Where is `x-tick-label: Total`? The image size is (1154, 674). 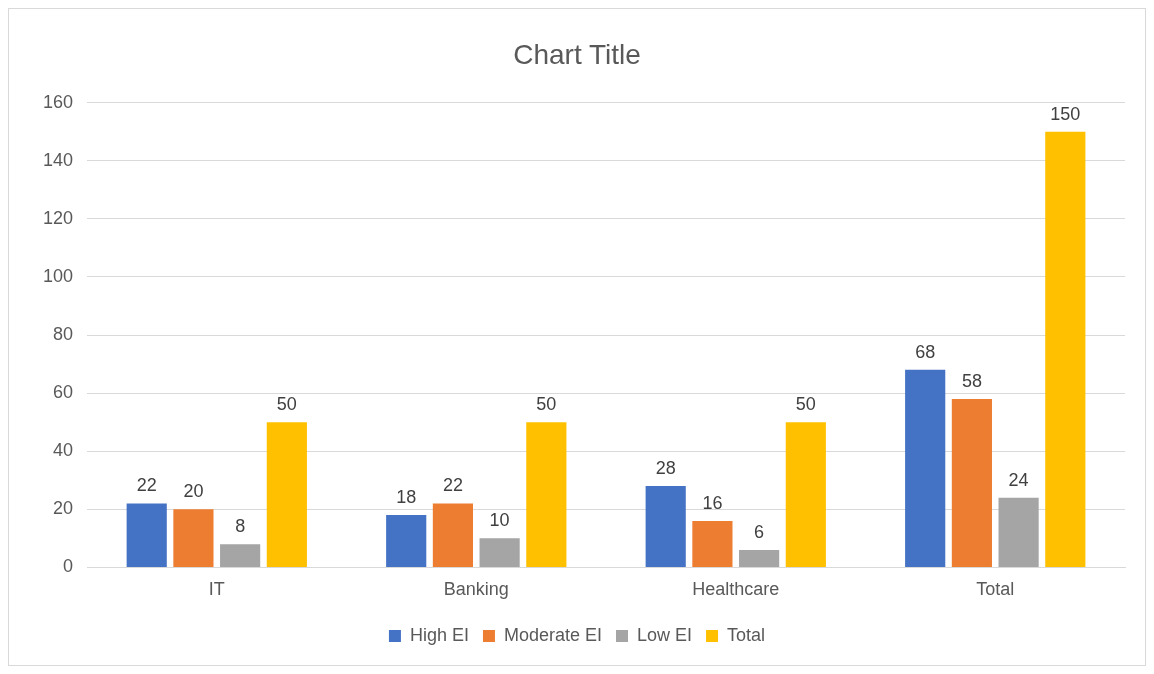 x-tick-label: Total is located at coordinates (995, 589).